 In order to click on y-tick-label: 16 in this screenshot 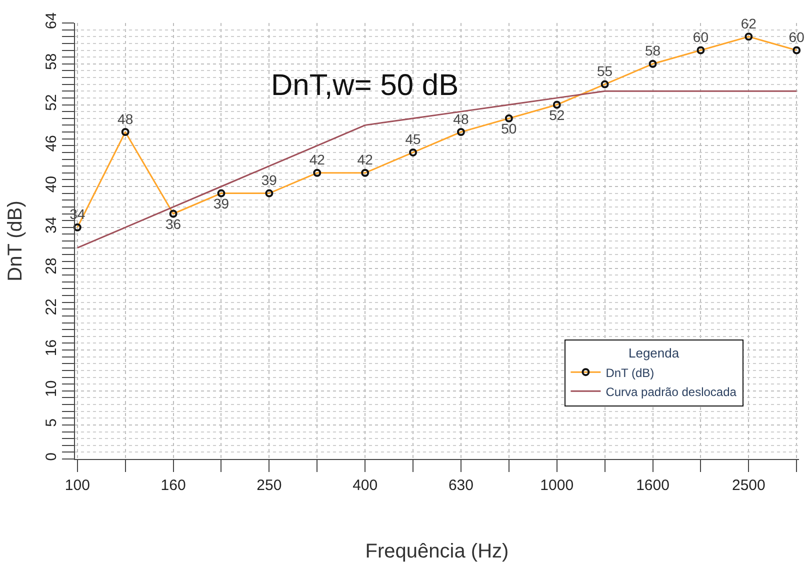, I will do `click(51, 347)`.